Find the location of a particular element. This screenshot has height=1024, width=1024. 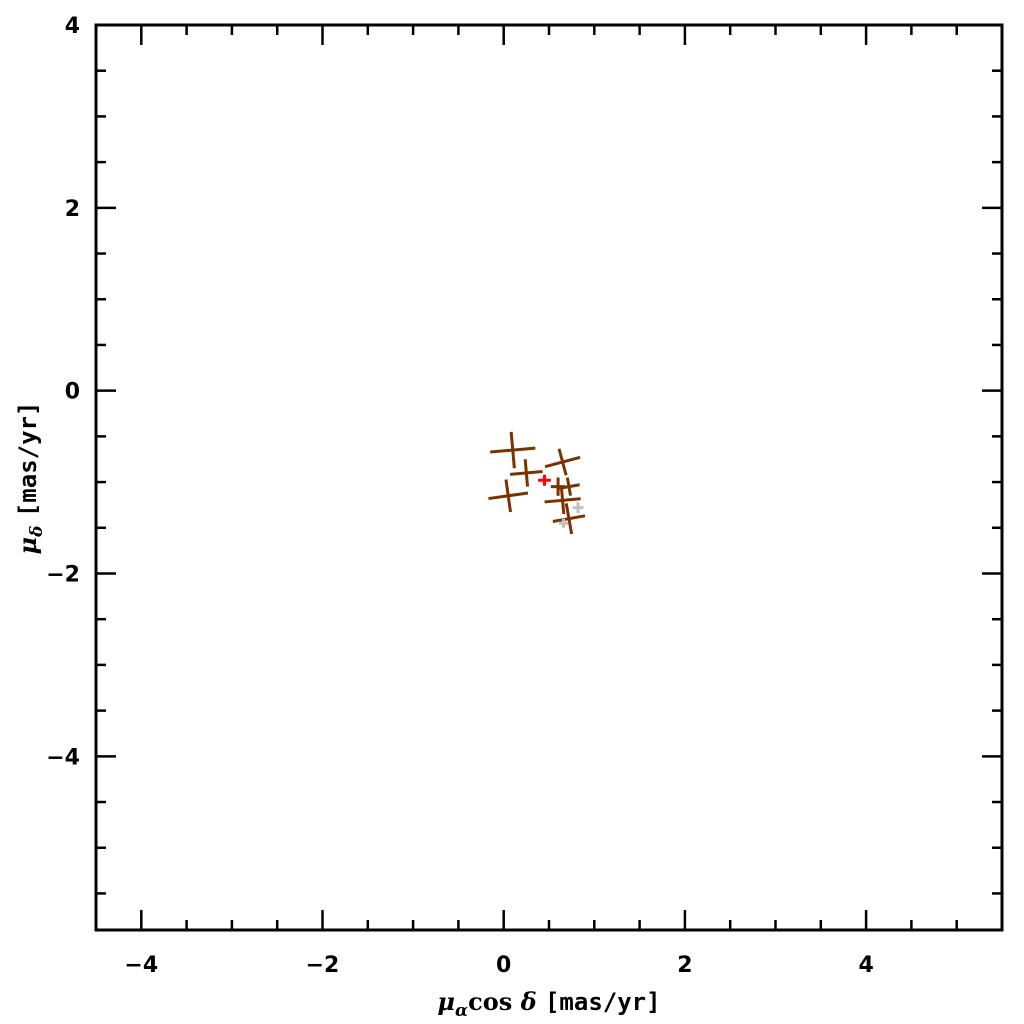

x-axis-label-cos: cos is located at coordinates (490, 1001).